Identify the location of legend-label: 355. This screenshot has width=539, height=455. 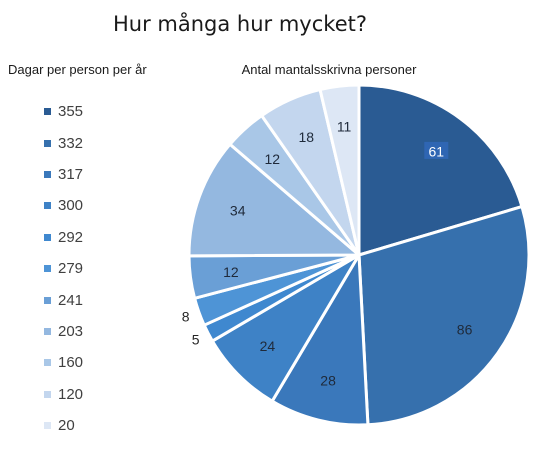
(71, 112).